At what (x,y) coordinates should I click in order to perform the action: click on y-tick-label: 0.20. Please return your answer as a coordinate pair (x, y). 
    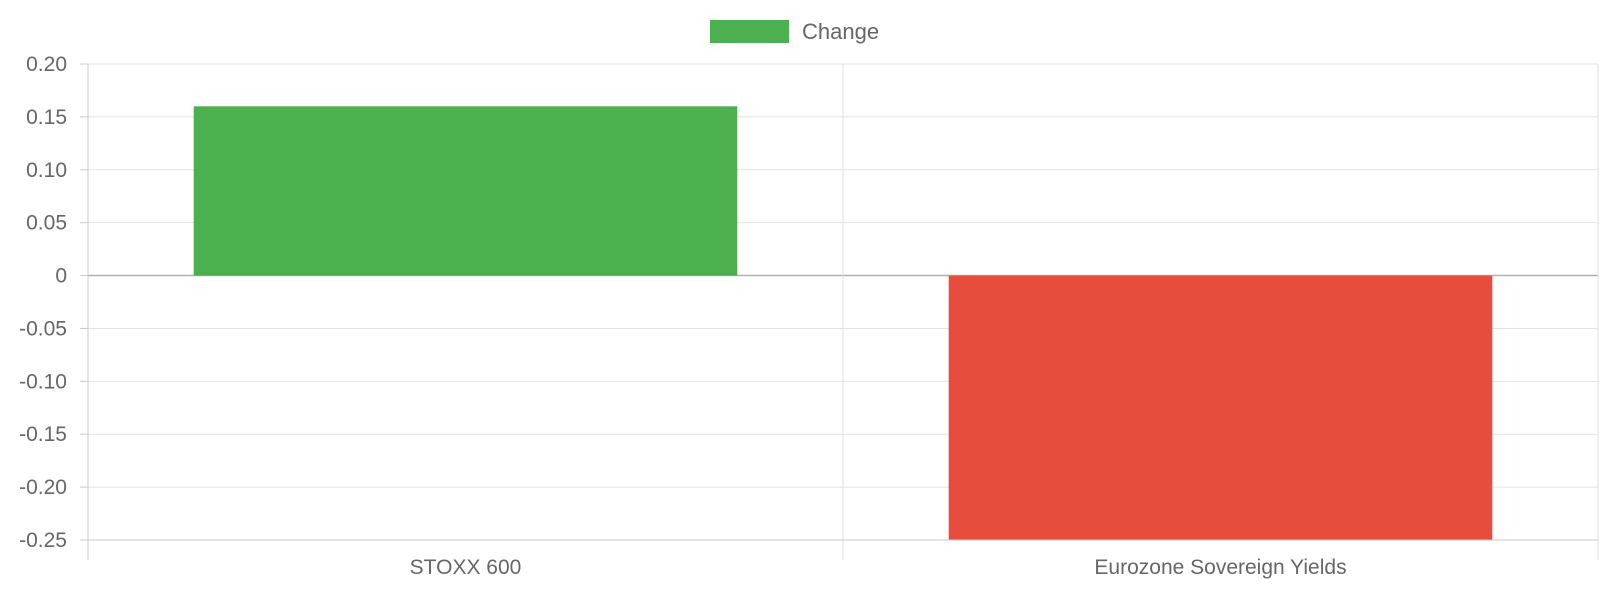
    Looking at the image, I should click on (46, 64).